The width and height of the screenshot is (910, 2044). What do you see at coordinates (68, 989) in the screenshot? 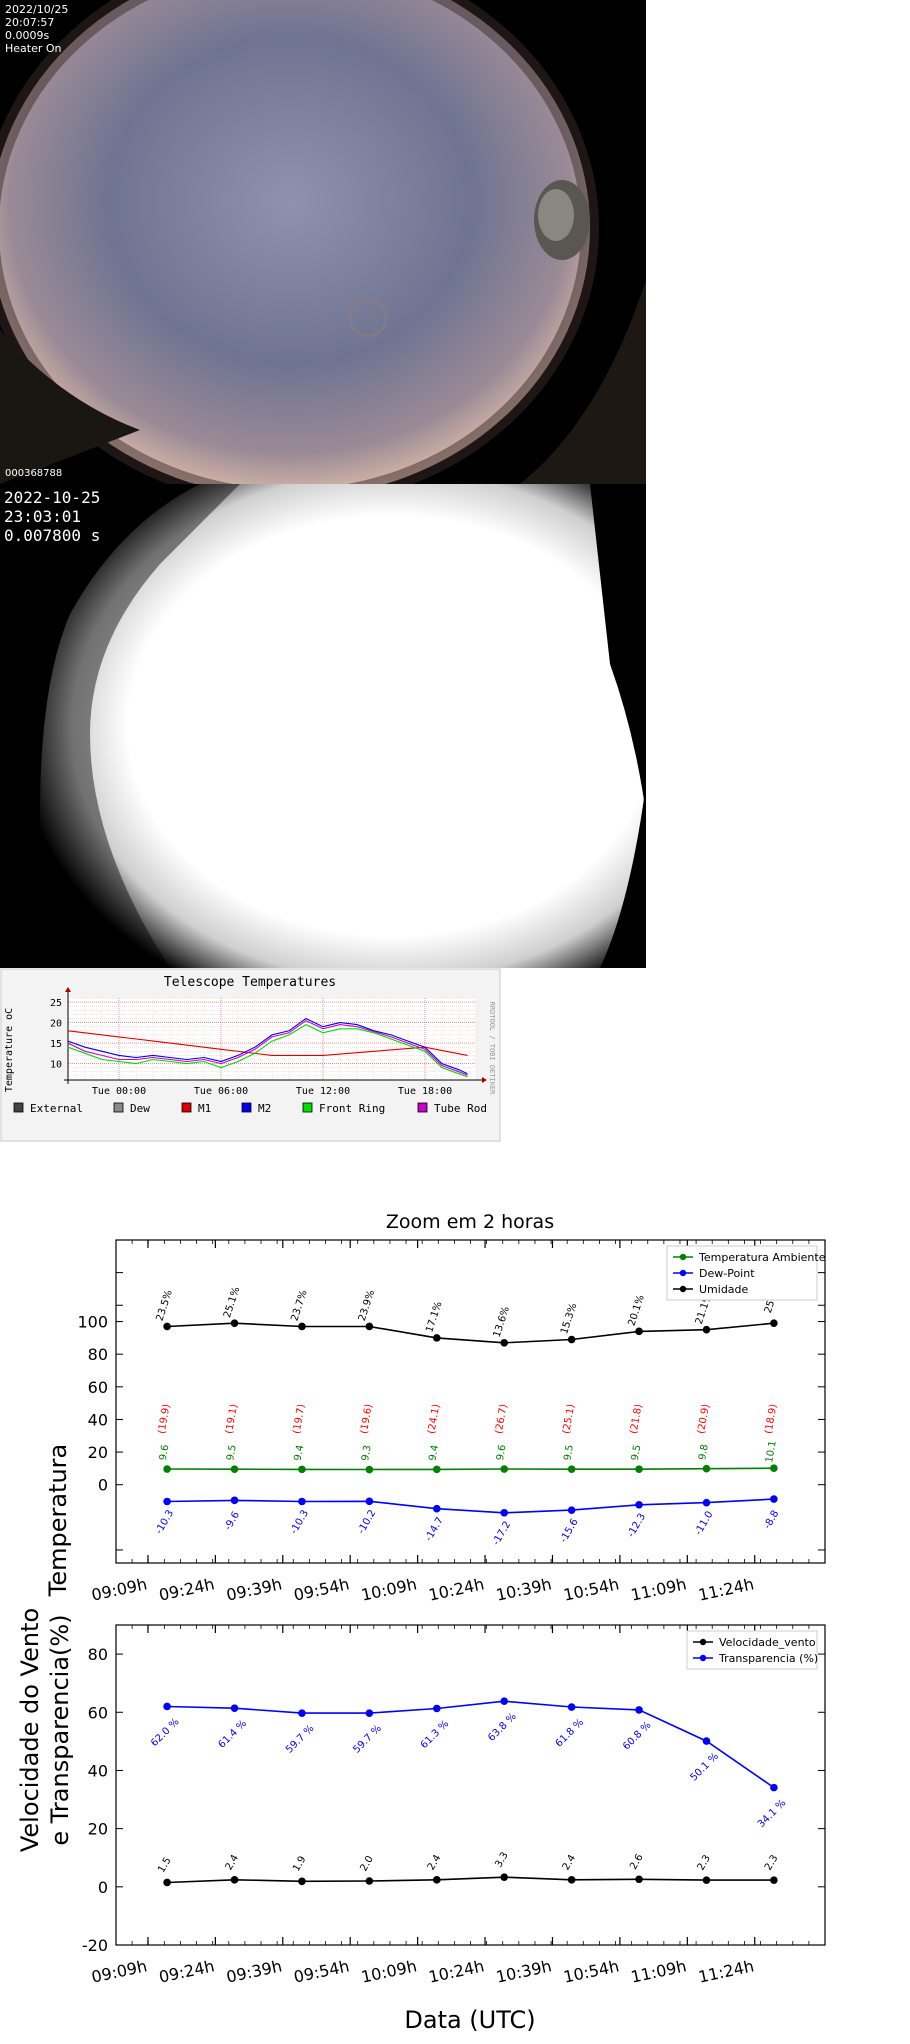
I see `telescope-y-arrow` at bounding box center [68, 989].